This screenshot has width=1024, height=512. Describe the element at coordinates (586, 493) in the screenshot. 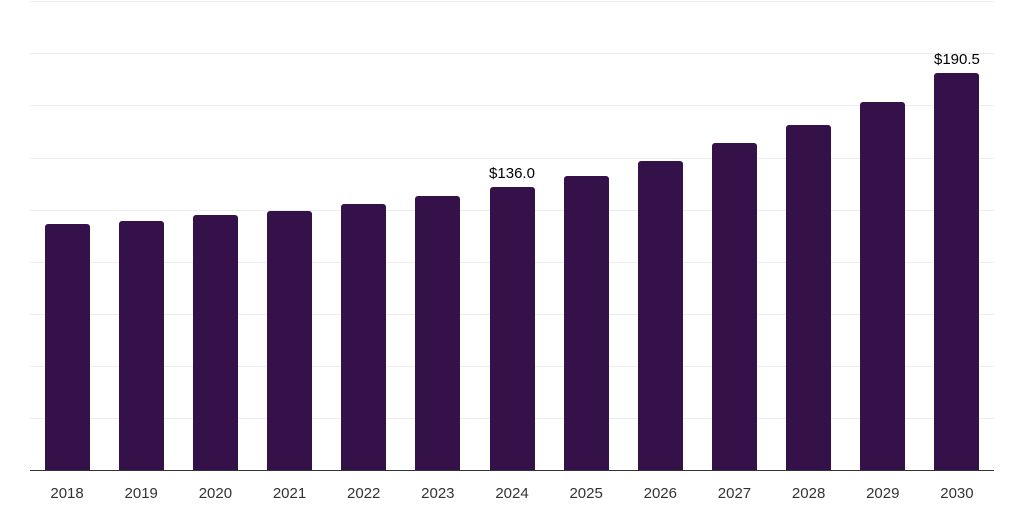

I see `x-tick-label-2025: 2025` at that location.